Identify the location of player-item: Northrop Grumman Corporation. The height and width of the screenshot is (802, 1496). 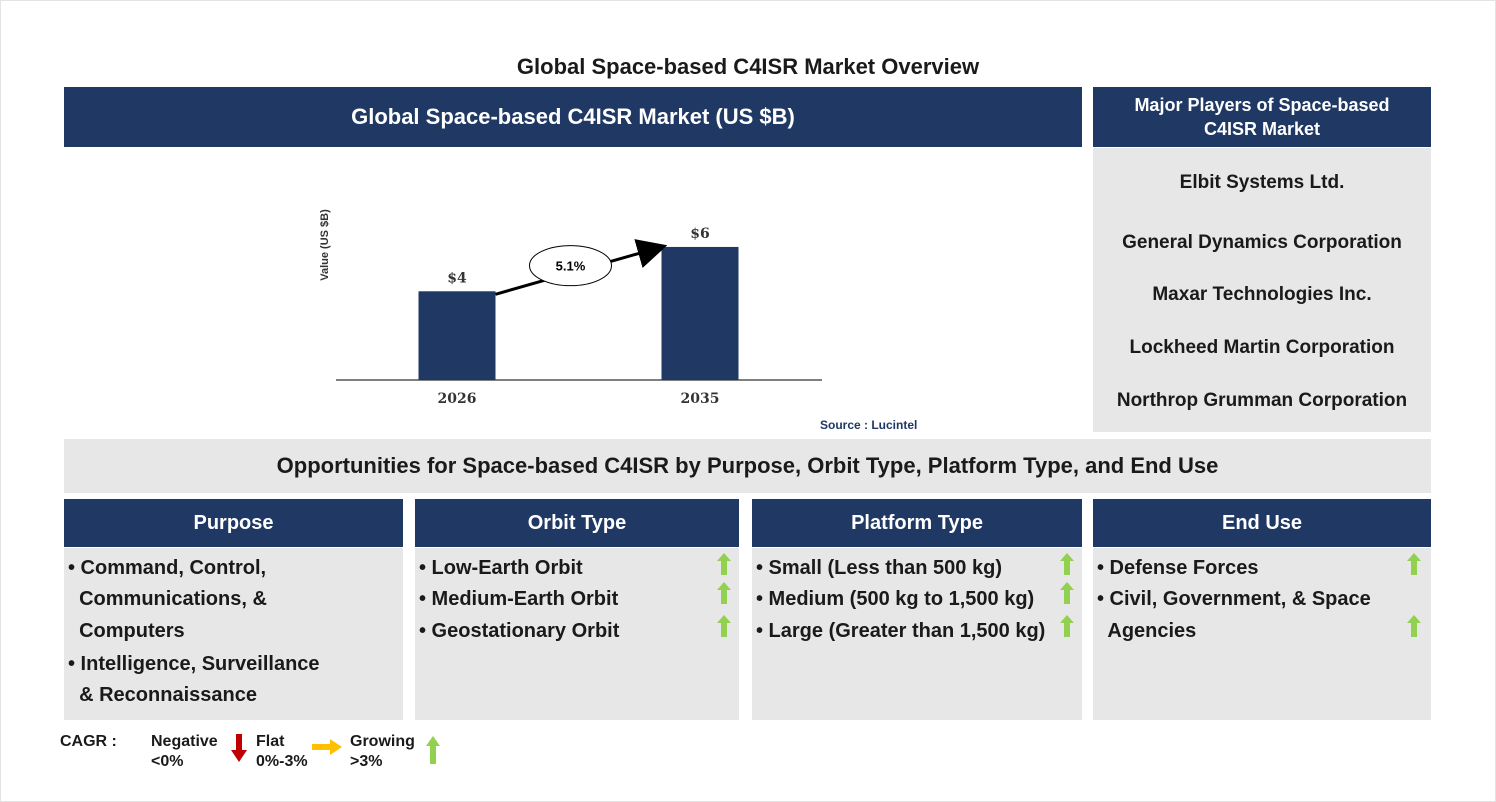
(1262, 400).